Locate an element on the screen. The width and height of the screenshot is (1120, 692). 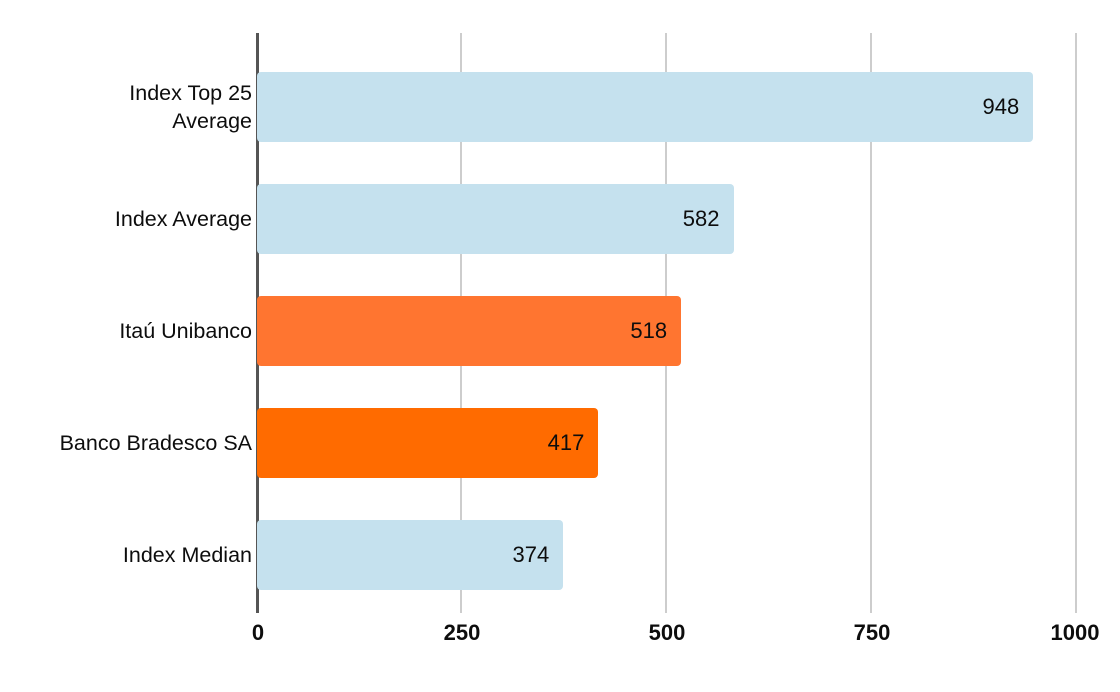
bar-value-label: 374 is located at coordinates (531, 554).